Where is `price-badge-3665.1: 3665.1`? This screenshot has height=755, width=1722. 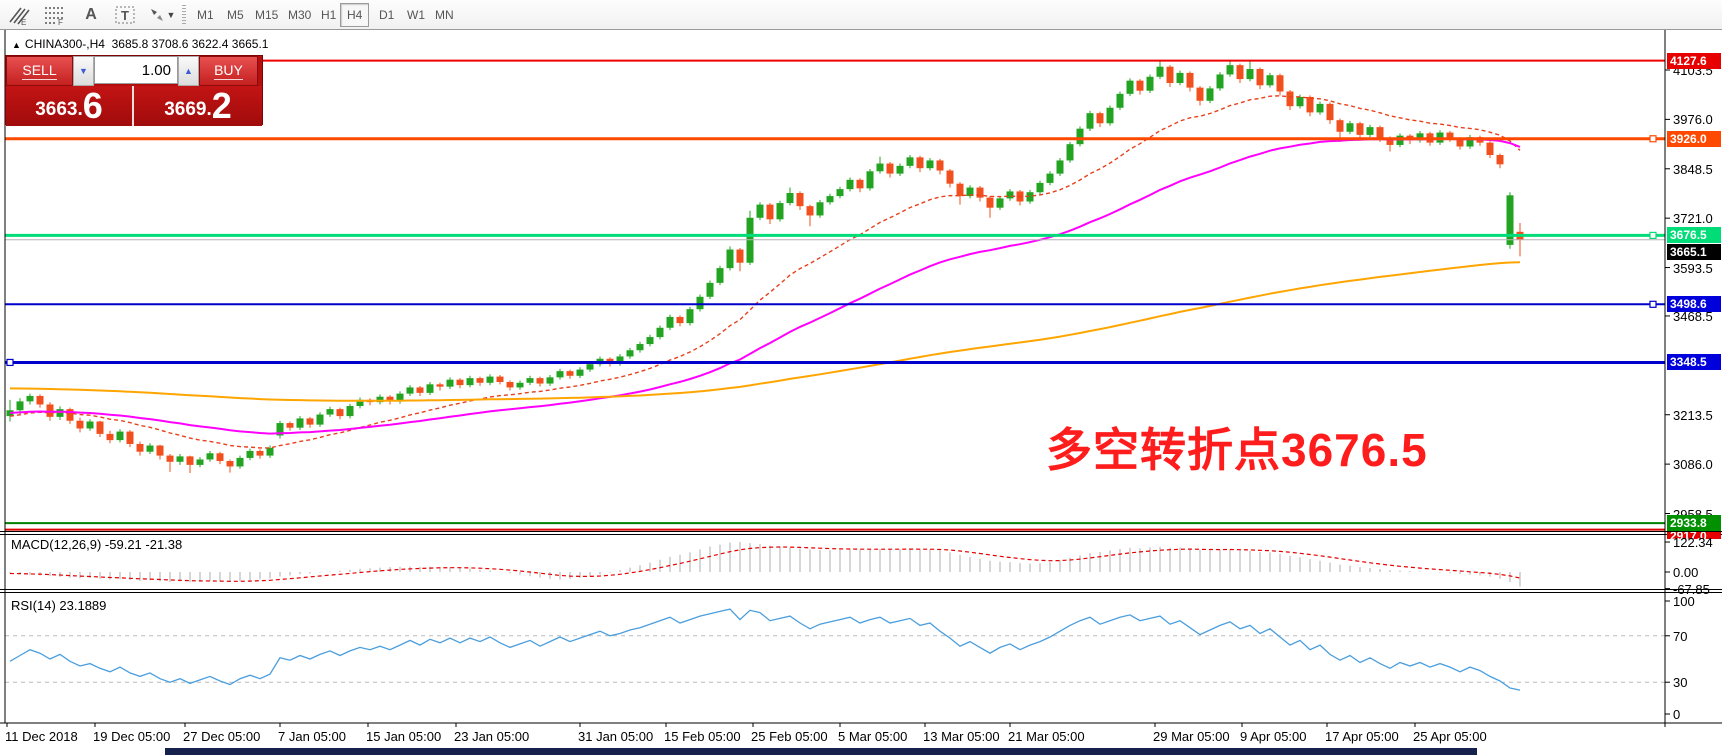
price-badge-3665.1: 3665.1 is located at coordinates (1694, 252).